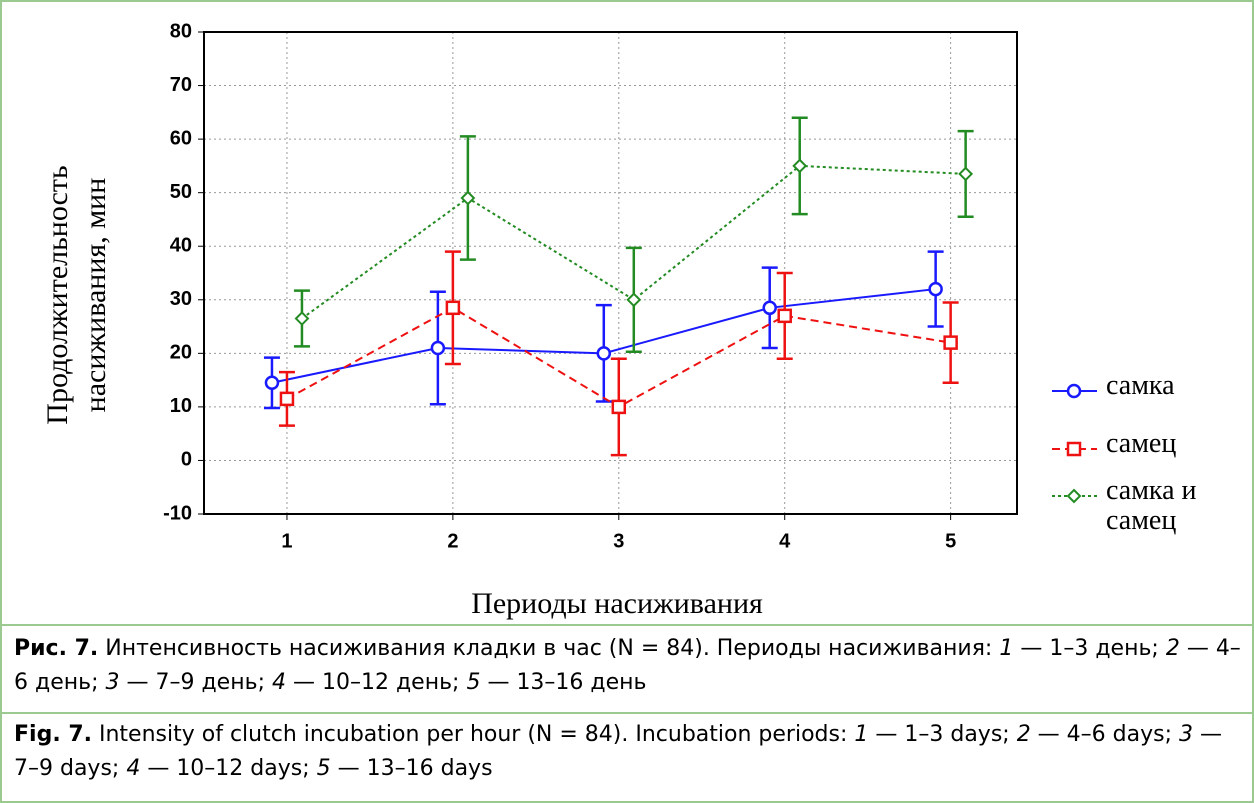  Describe the element at coordinates (181, 299) in the screenshot. I see `y-tick-label: 30` at that location.